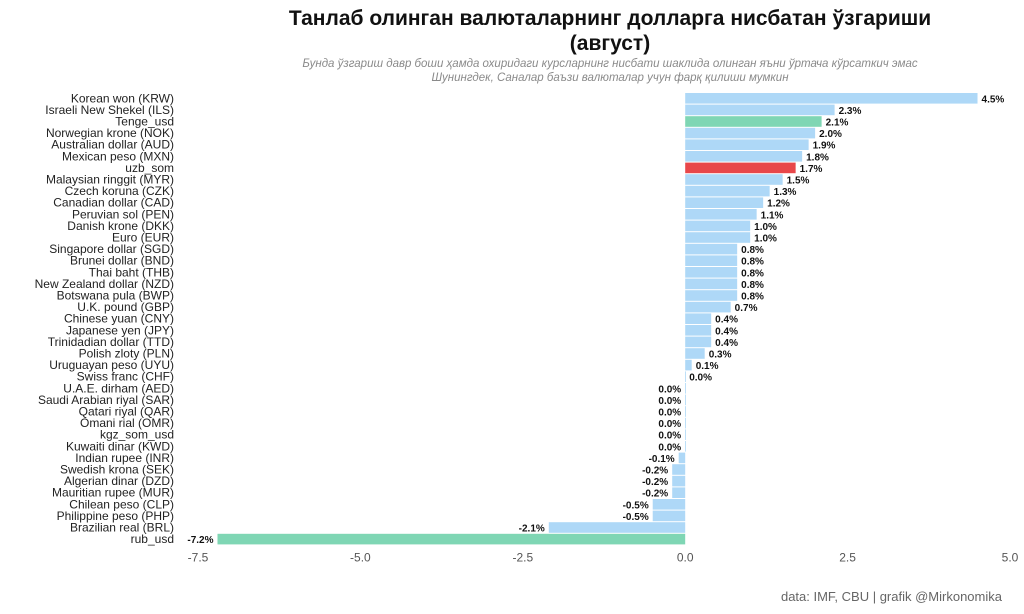 Image resolution: width=1024 pixels, height=614 pixels. Describe the element at coordinates (685, 446) in the screenshot. I see `bar-kuwaiti-dinar-kwd` at that location.